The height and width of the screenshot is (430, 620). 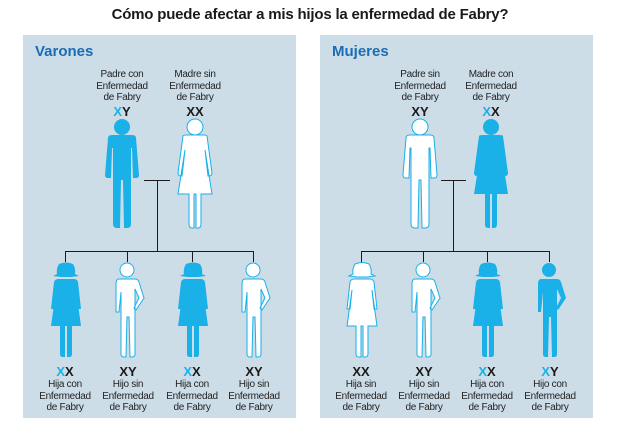 I want to click on mother-label: Madre sin Enfermedad de Fabry, so click(x=195, y=86).